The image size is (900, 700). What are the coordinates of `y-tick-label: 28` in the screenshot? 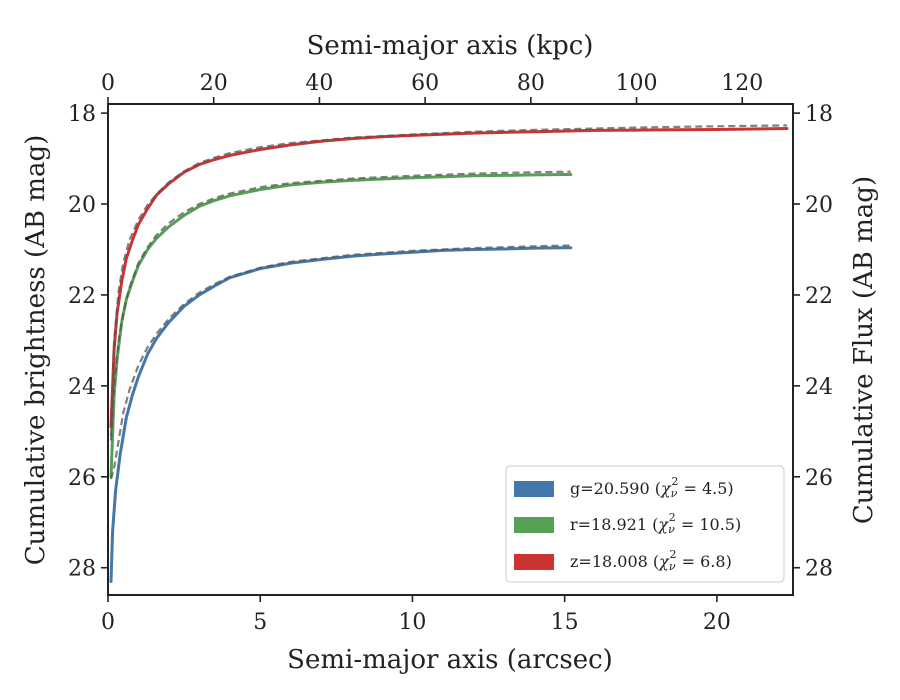 It's located at (82, 569).